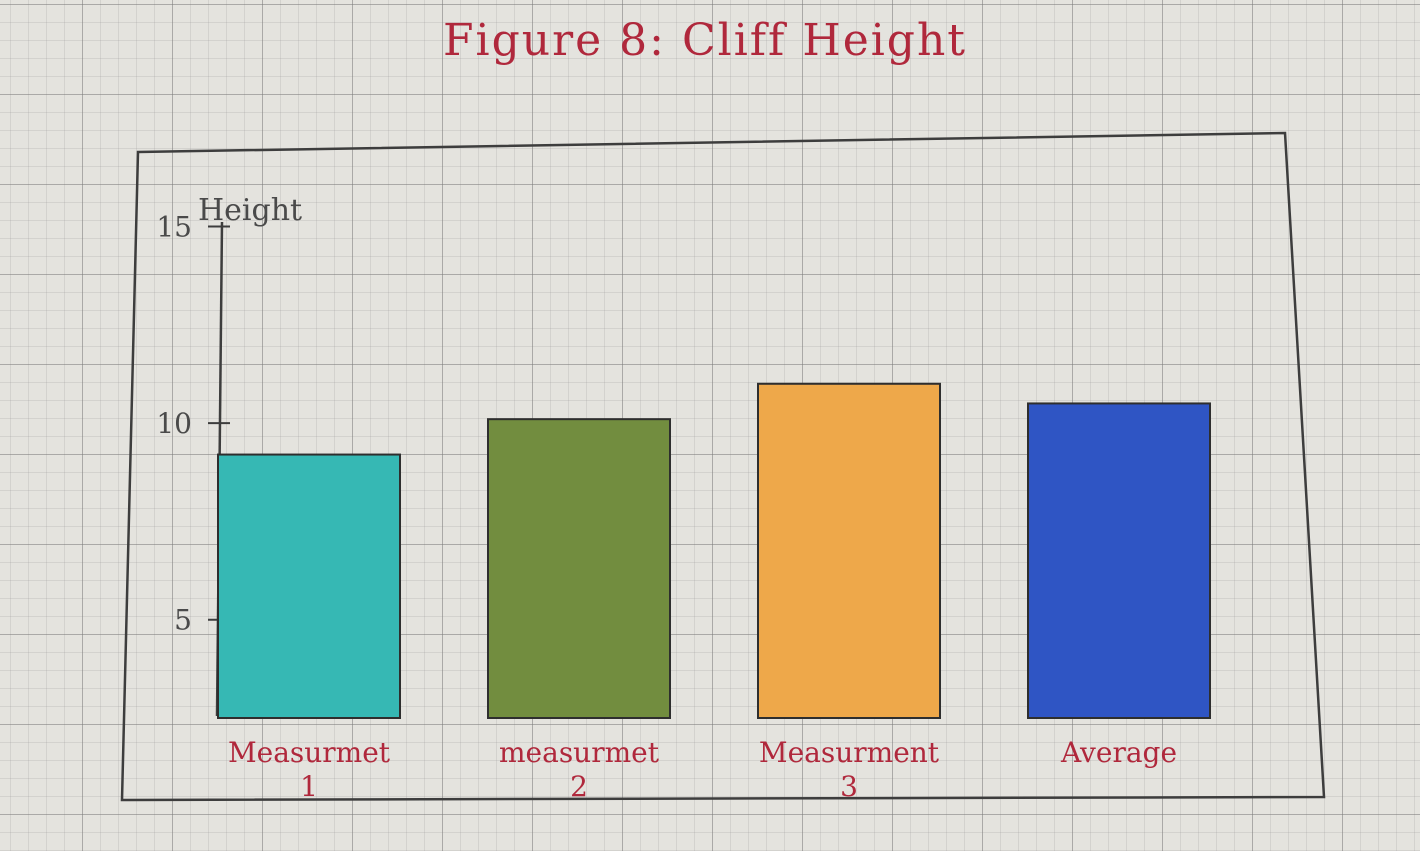  What do you see at coordinates (174, 227) in the screenshot?
I see `y-tick-label: 15` at bounding box center [174, 227].